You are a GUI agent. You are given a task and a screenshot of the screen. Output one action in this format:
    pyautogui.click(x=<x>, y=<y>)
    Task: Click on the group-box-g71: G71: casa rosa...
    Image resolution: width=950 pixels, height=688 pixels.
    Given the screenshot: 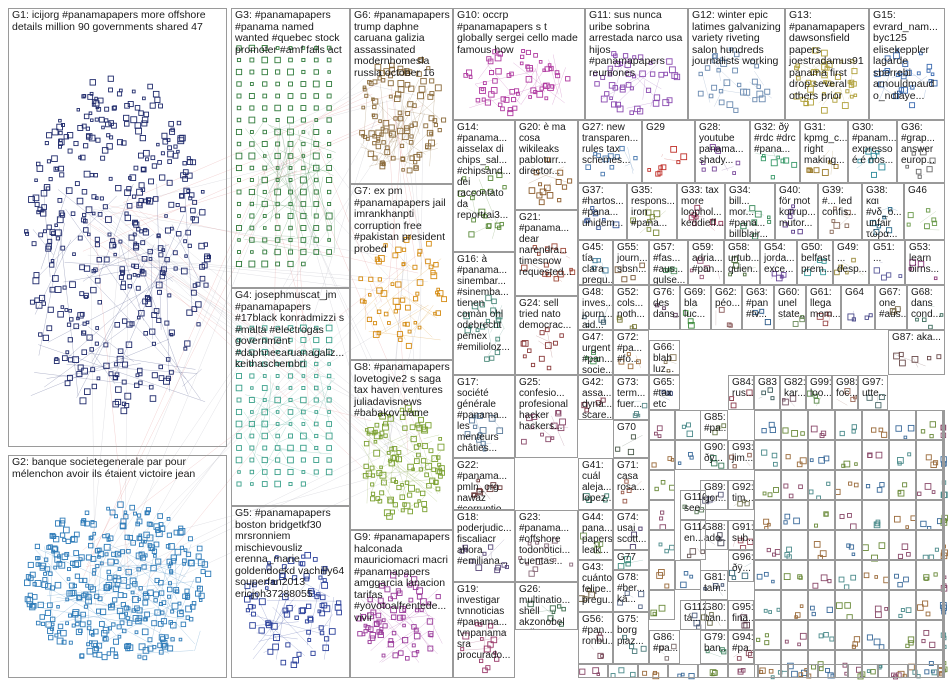 What is the action you would take?
    pyautogui.click(x=631, y=484)
    